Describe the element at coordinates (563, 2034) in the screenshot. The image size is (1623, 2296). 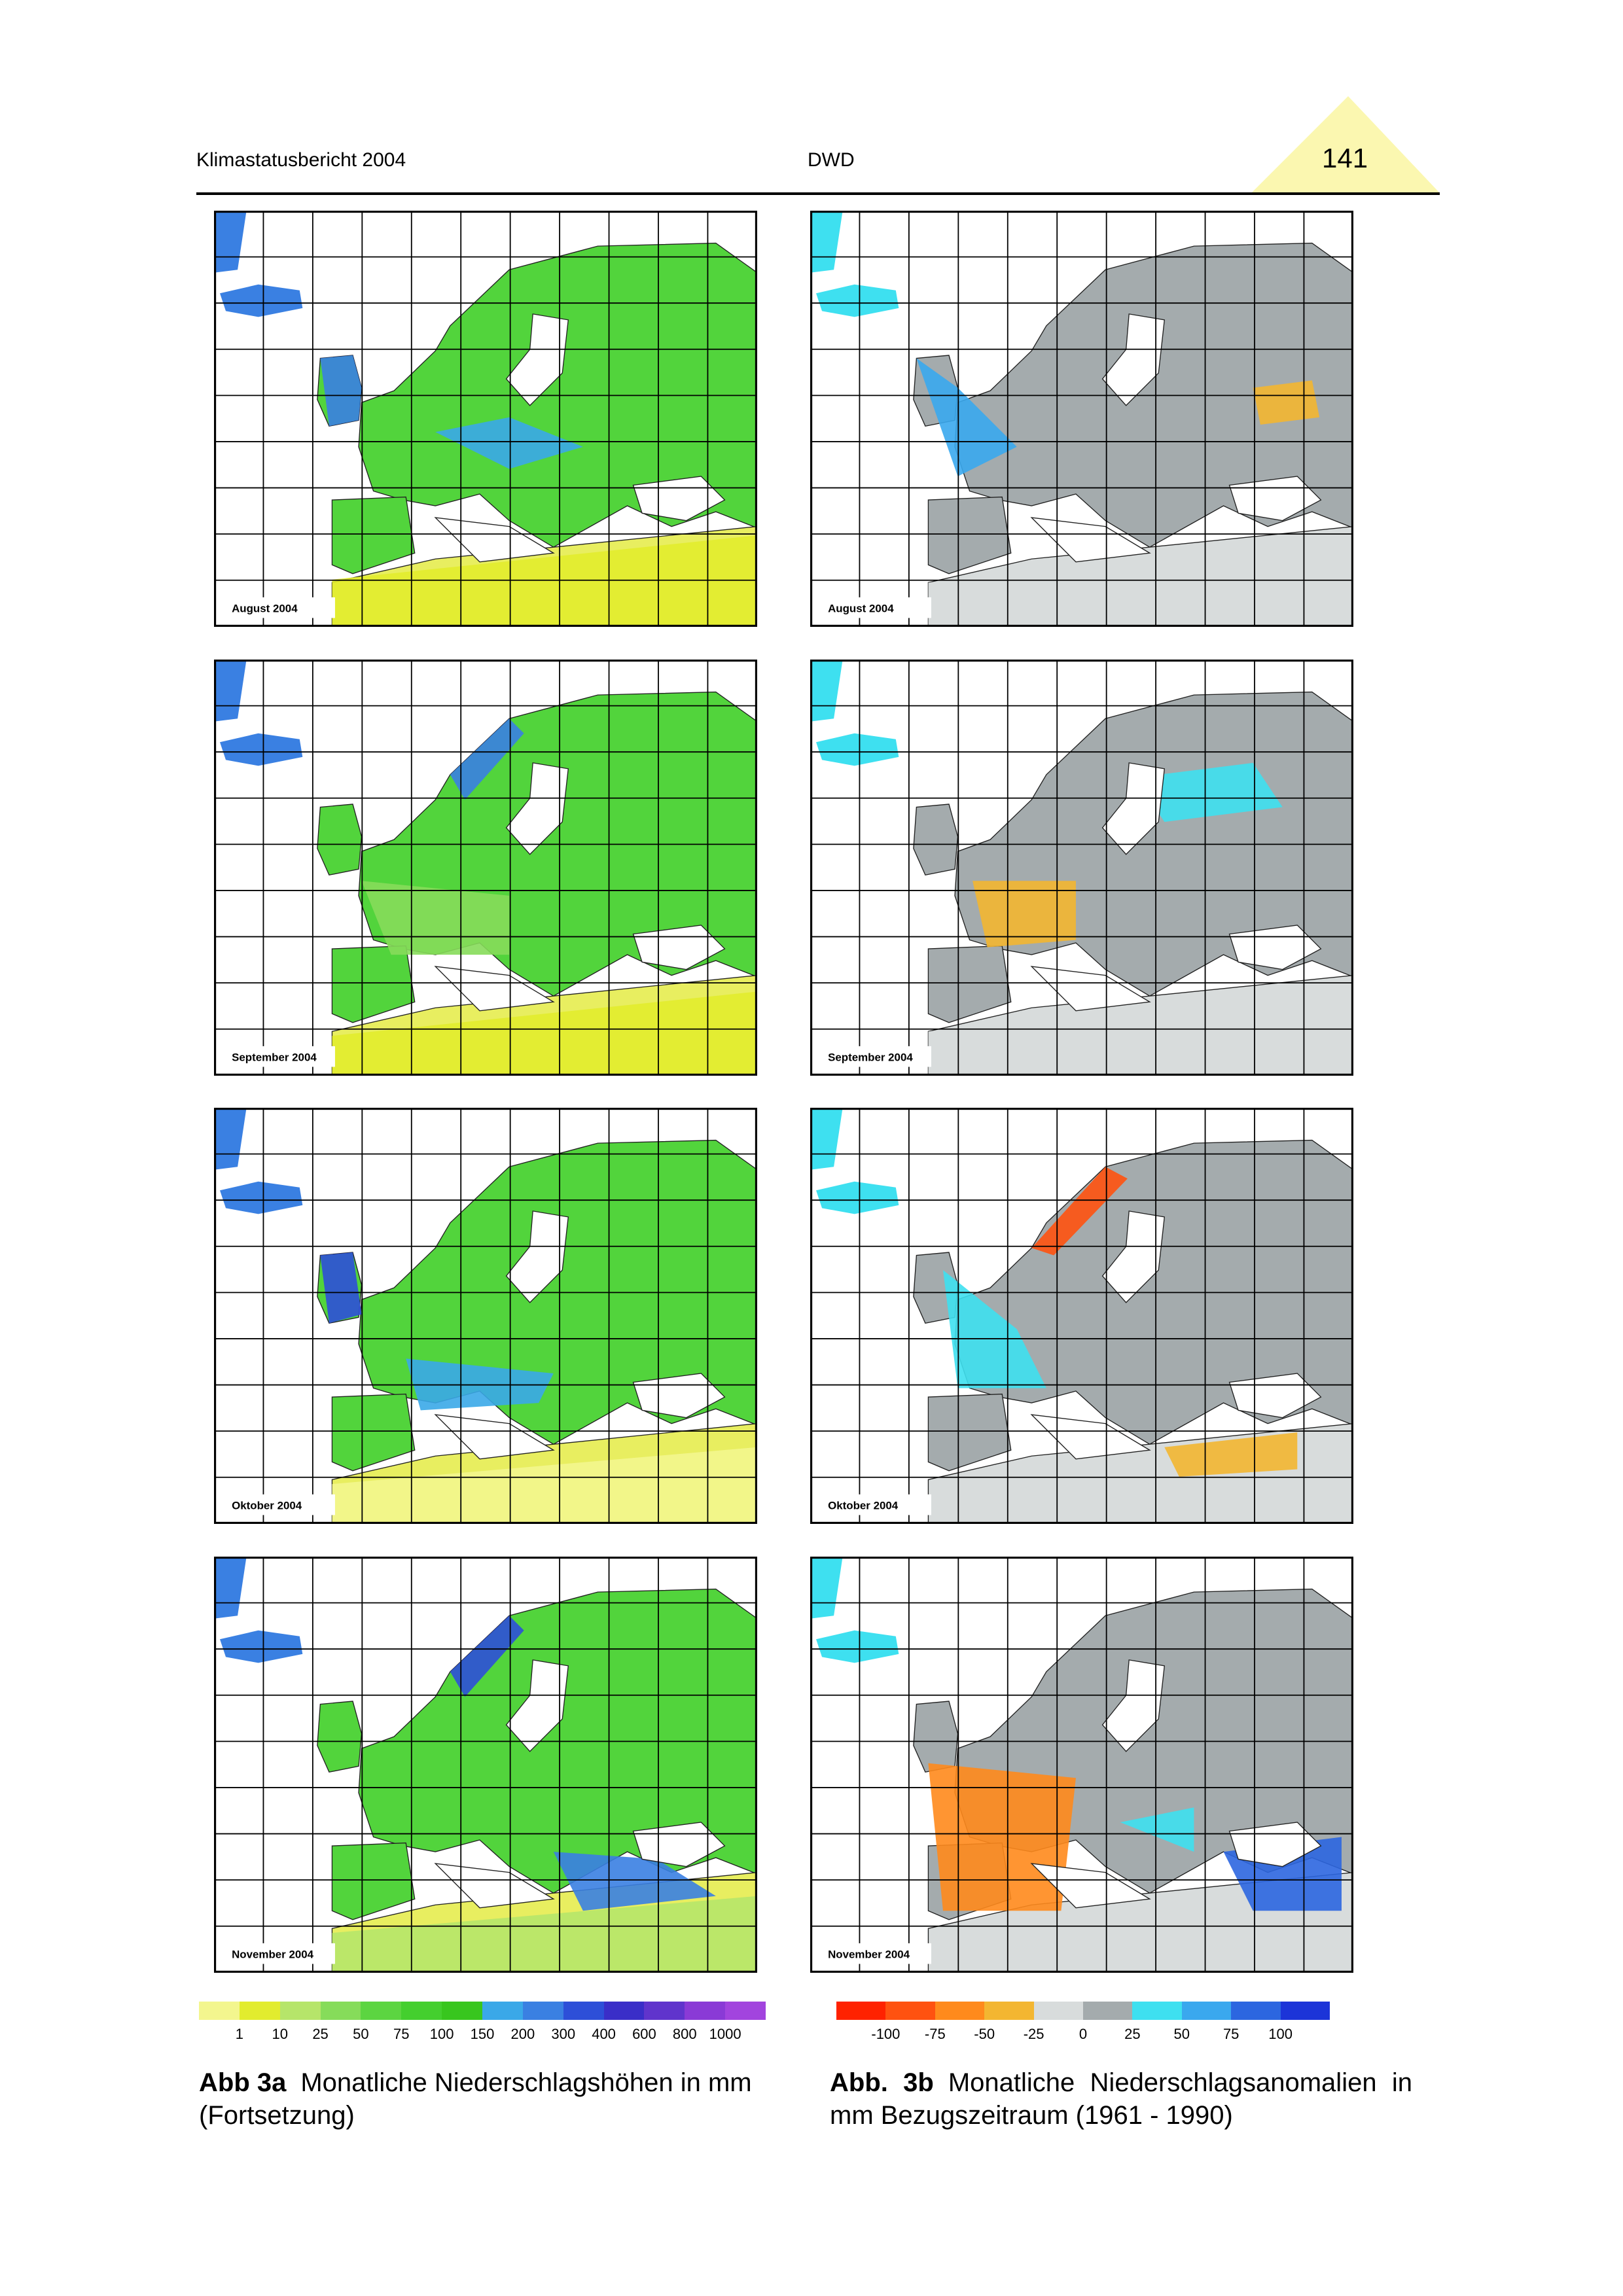
I see `legend-label: 300` at that location.